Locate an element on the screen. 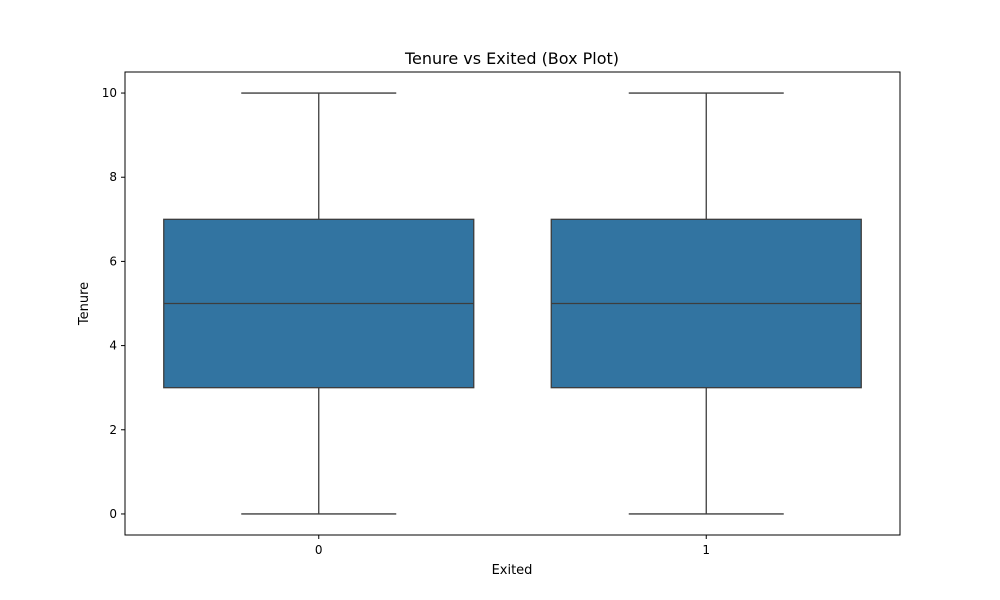 This screenshot has height=600, width=1000. y-tick-label: 10 is located at coordinates (109, 93).